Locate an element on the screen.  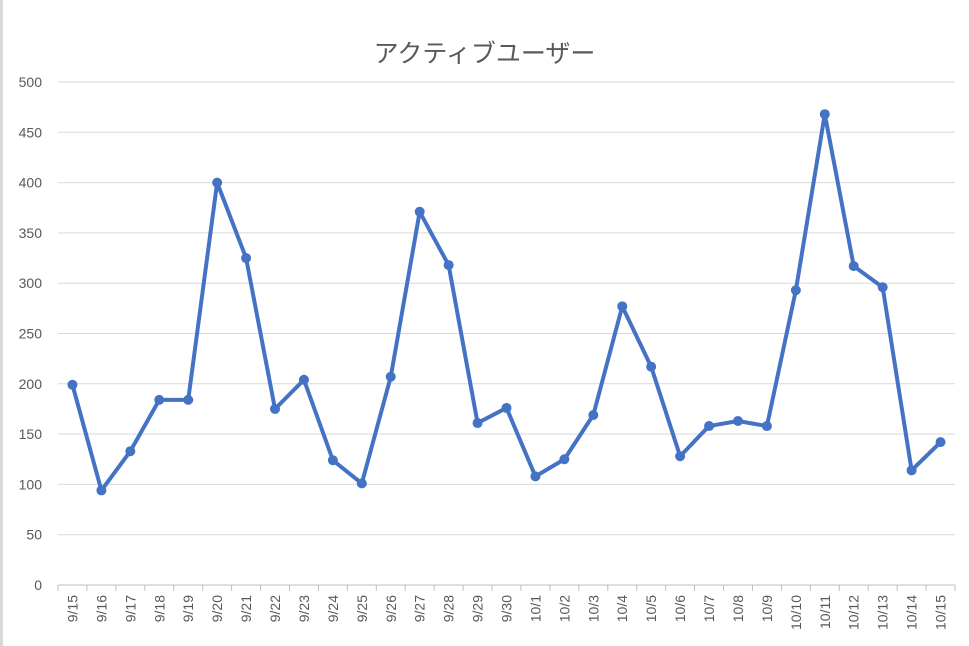
x-tick-label: 9/18 is located at coordinates (159, 608).